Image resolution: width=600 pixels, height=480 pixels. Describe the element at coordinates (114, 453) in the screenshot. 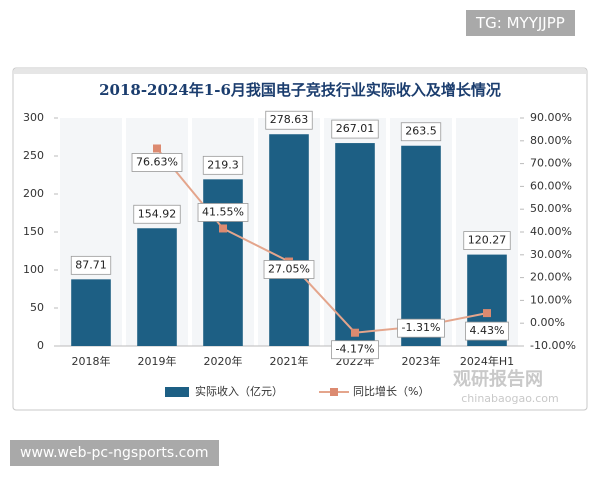

I see `footer-url: www.web-pc-ngsports.com` at that location.